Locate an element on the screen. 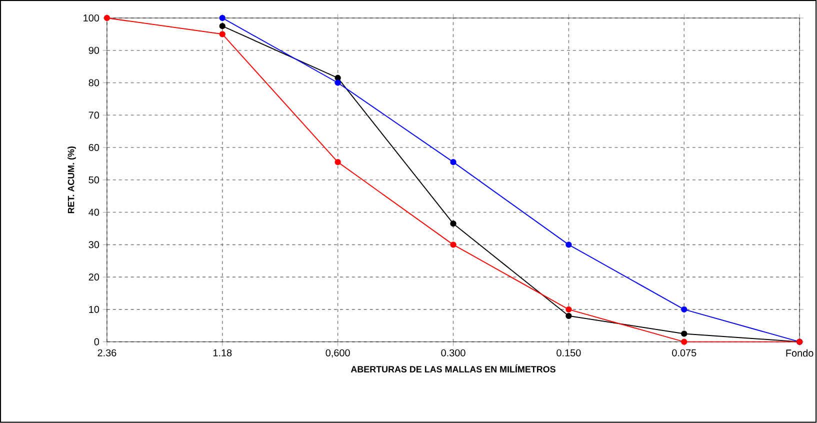 This screenshot has height=423, width=817. y-tick-label: 50 is located at coordinates (94, 180).